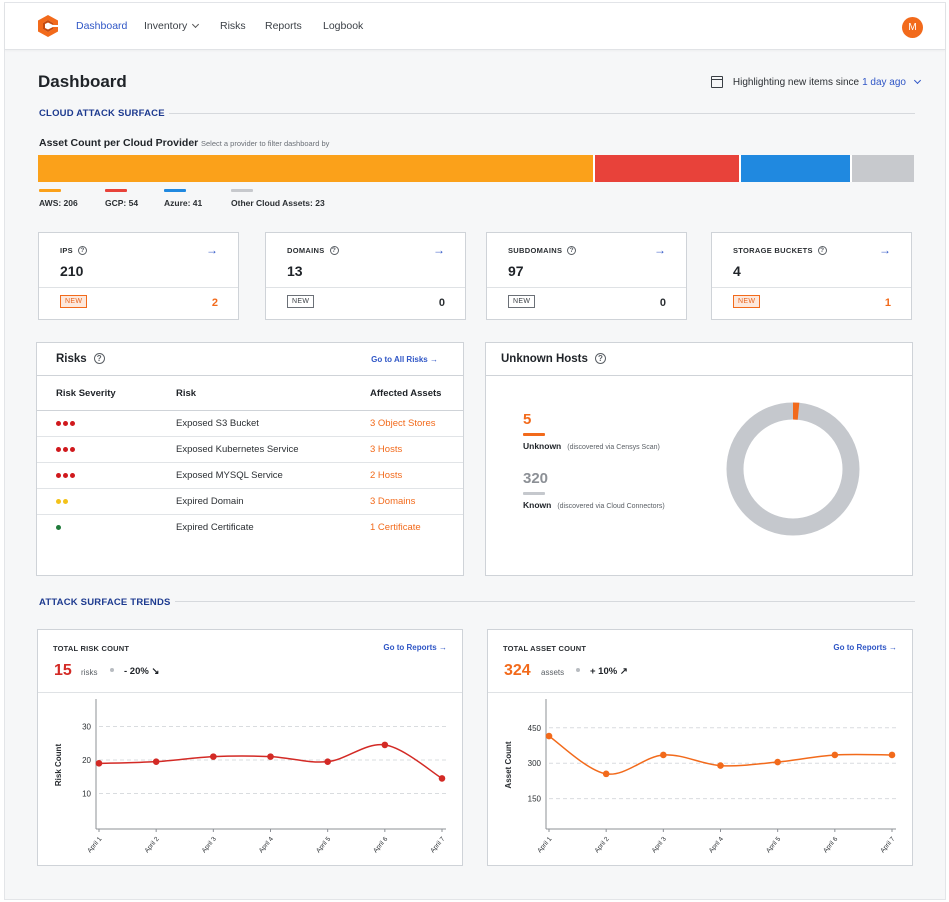 The width and height of the screenshot is (949, 902). Describe the element at coordinates (233, 26) in the screenshot. I see `nav-risks: Risks` at that location.